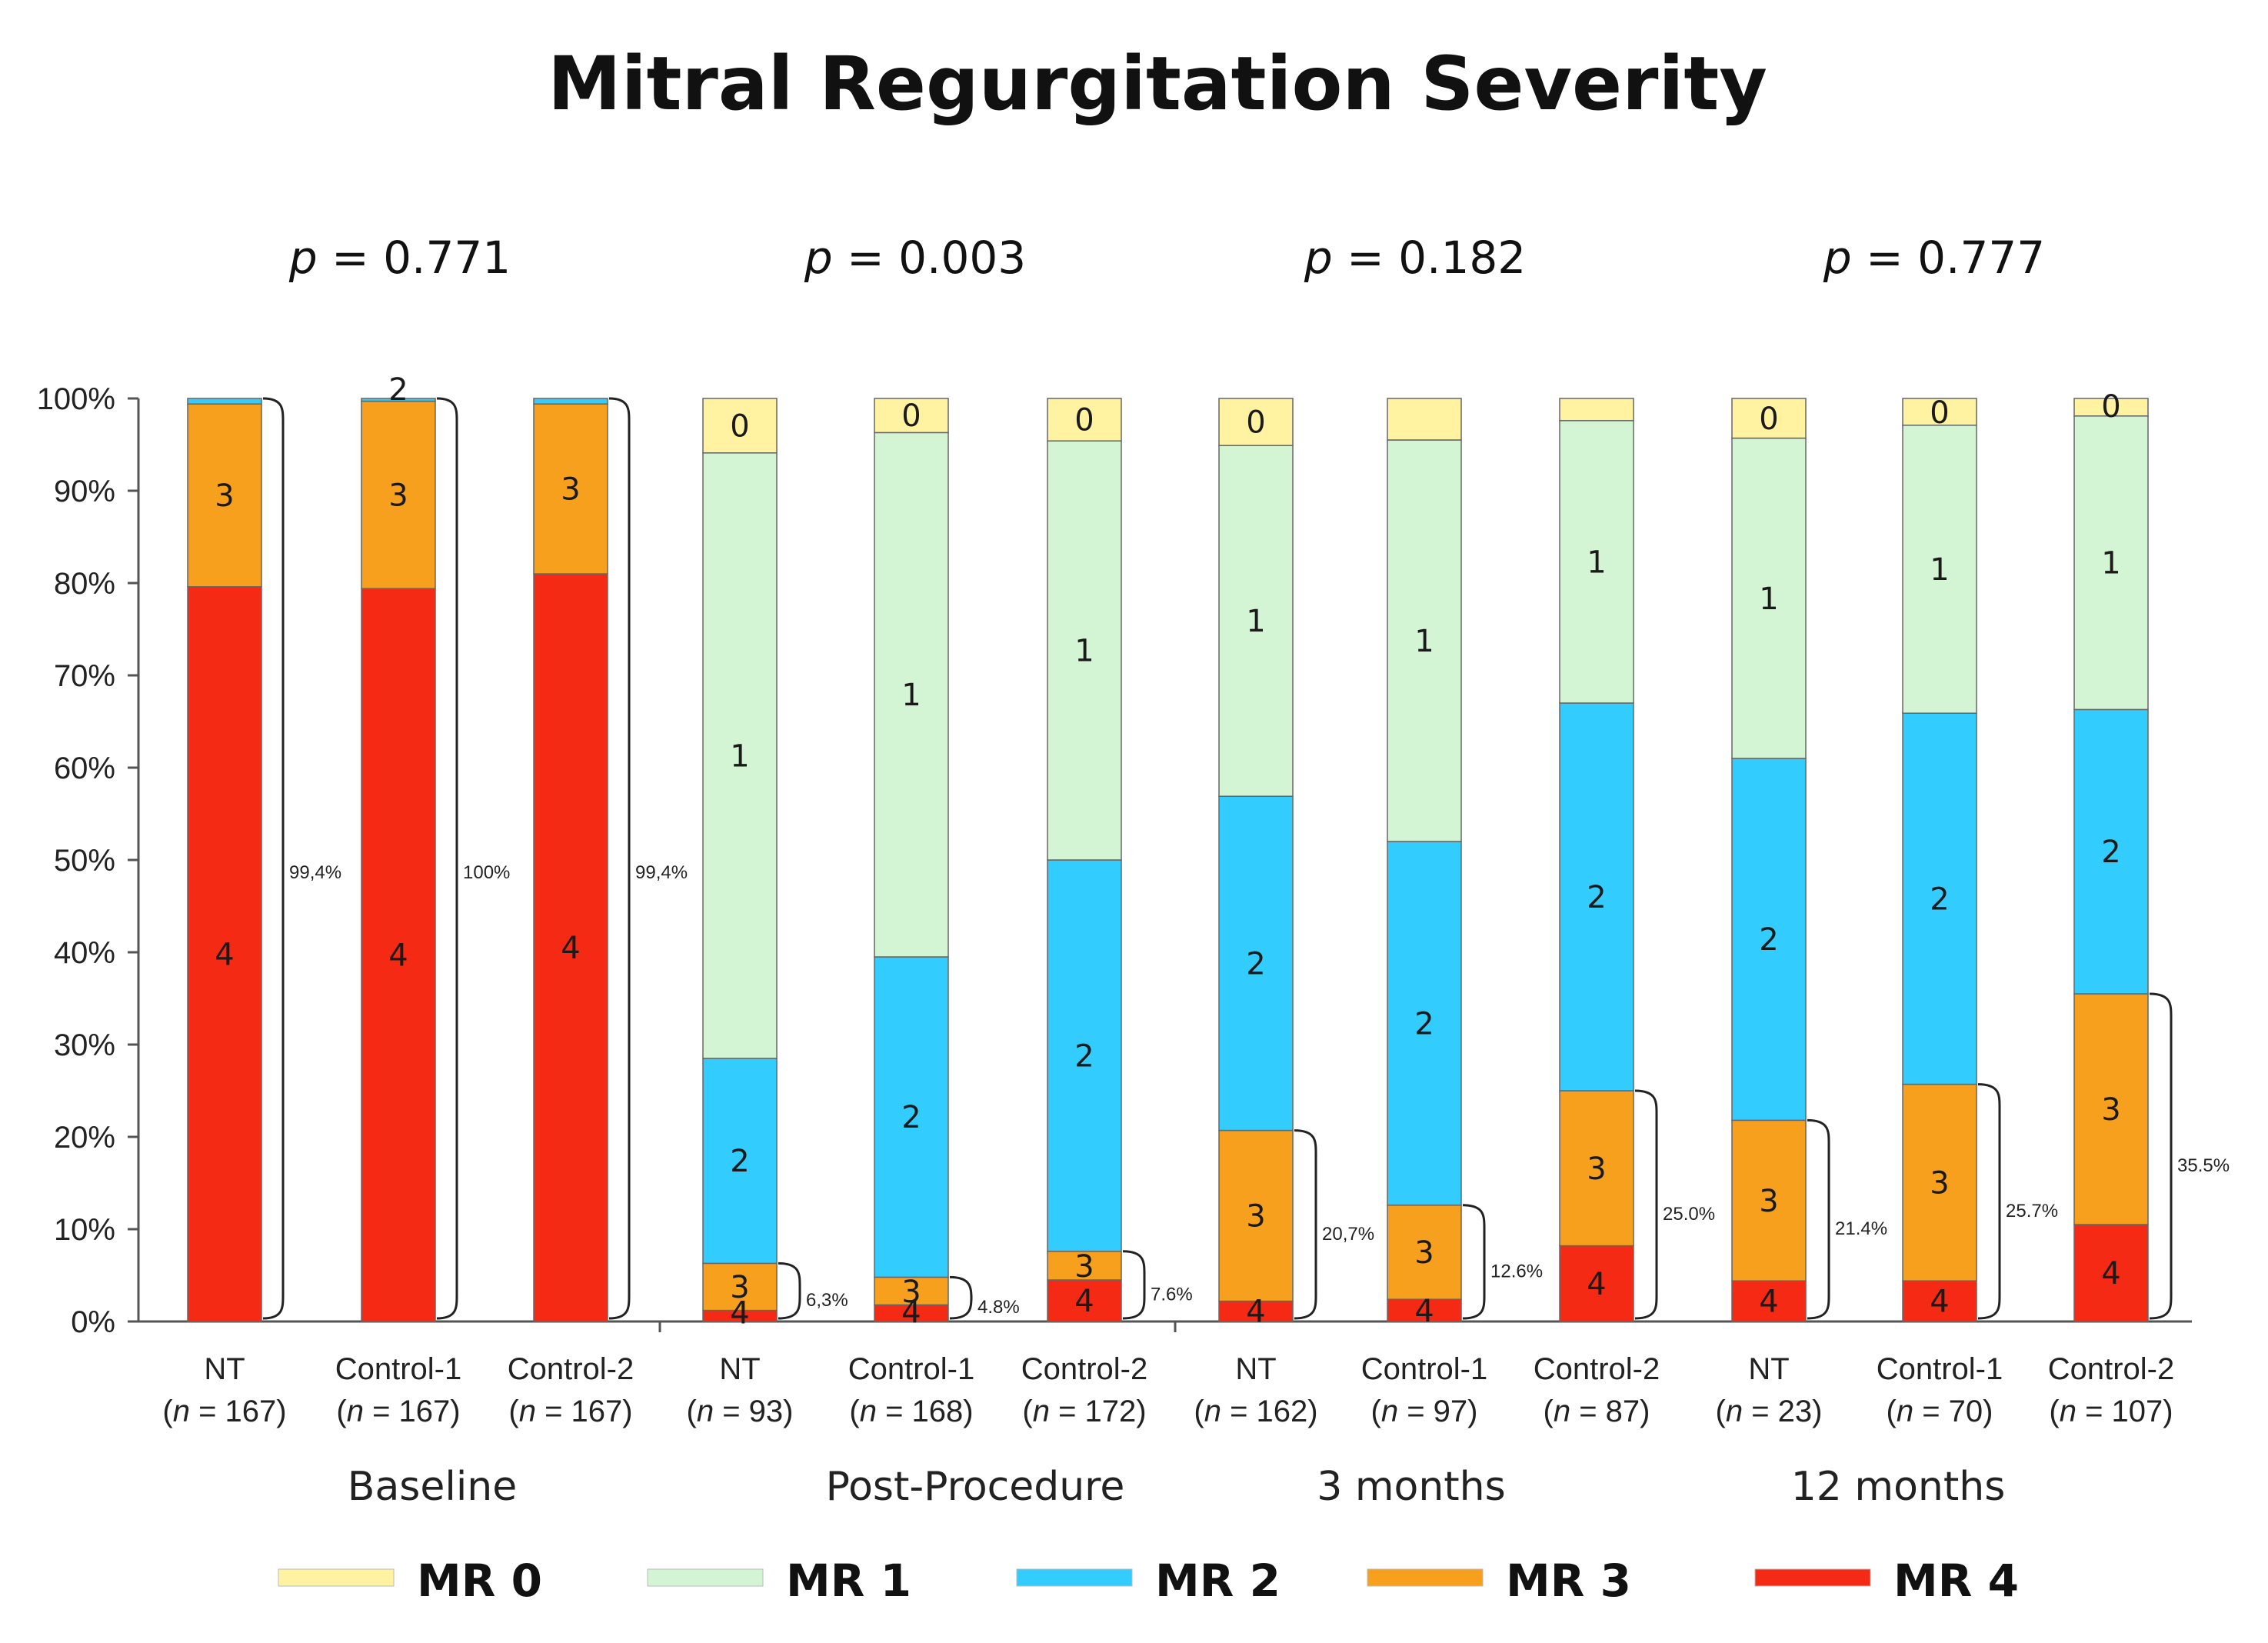  I want to click on bracket-label: 25.0%, so click(1689, 1214).